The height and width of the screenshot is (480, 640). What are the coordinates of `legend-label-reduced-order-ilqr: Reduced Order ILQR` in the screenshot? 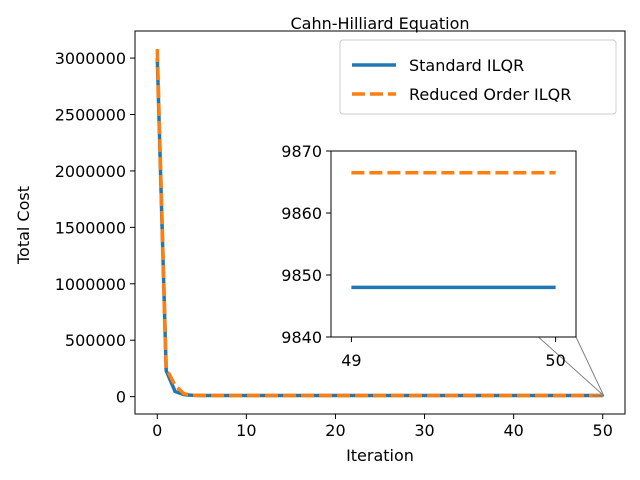 It's located at (490, 94).